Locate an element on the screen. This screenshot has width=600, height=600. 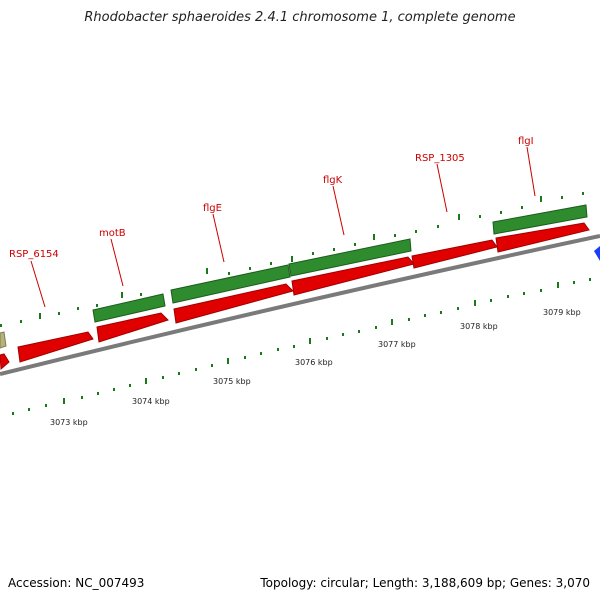
gene-reverse-motB is located at coordinates (132, 327).